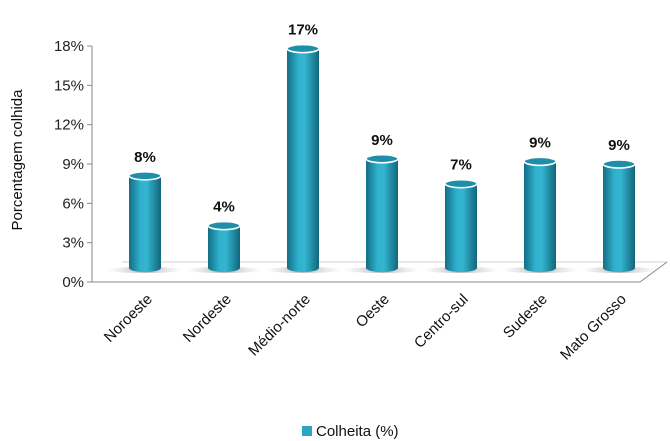 This screenshot has width=670, height=441. Describe the element at coordinates (73, 203) in the screenshot. I see `y-tick-label: 6%` at that location.